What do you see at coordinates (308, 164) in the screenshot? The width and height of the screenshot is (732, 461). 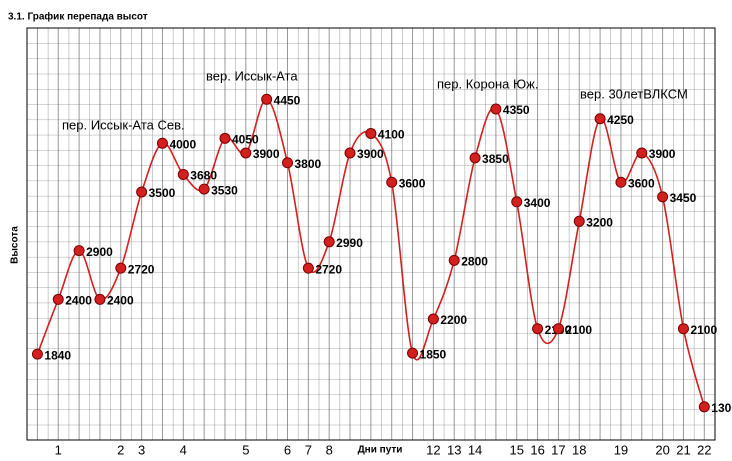 I see `value-label: 3800` at bounding box center [308, 164].